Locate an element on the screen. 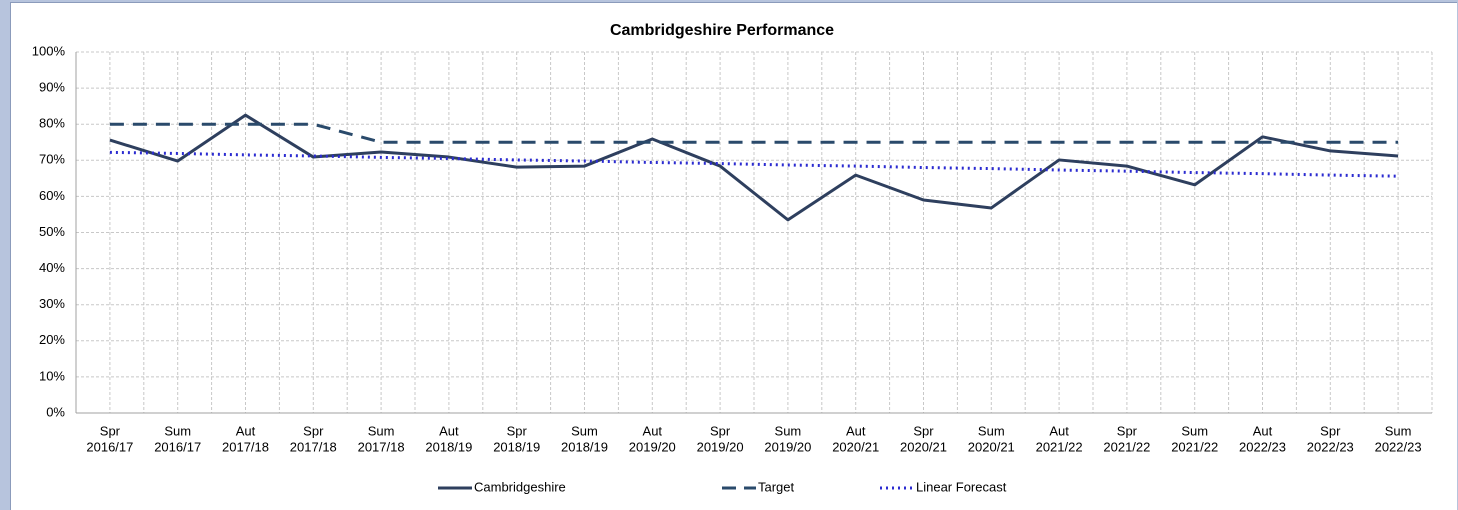  y-tick-label: 80% is located at coordinates (52, 123).